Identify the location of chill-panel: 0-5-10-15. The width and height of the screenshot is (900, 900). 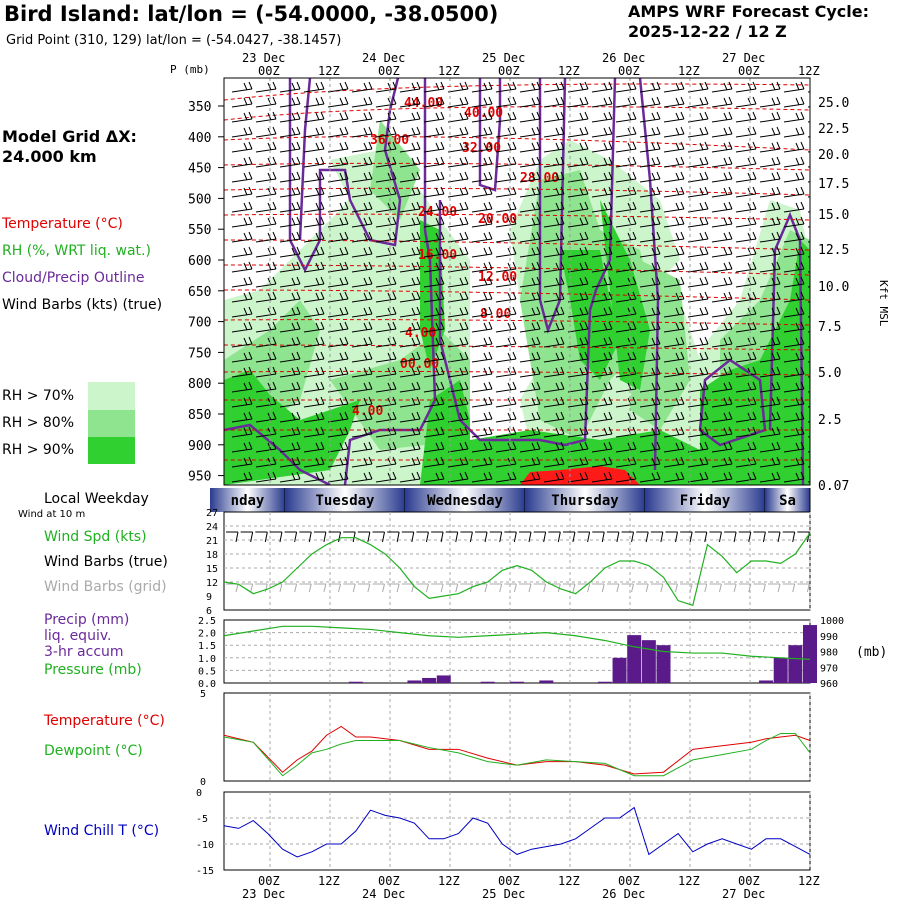
(503, 832).